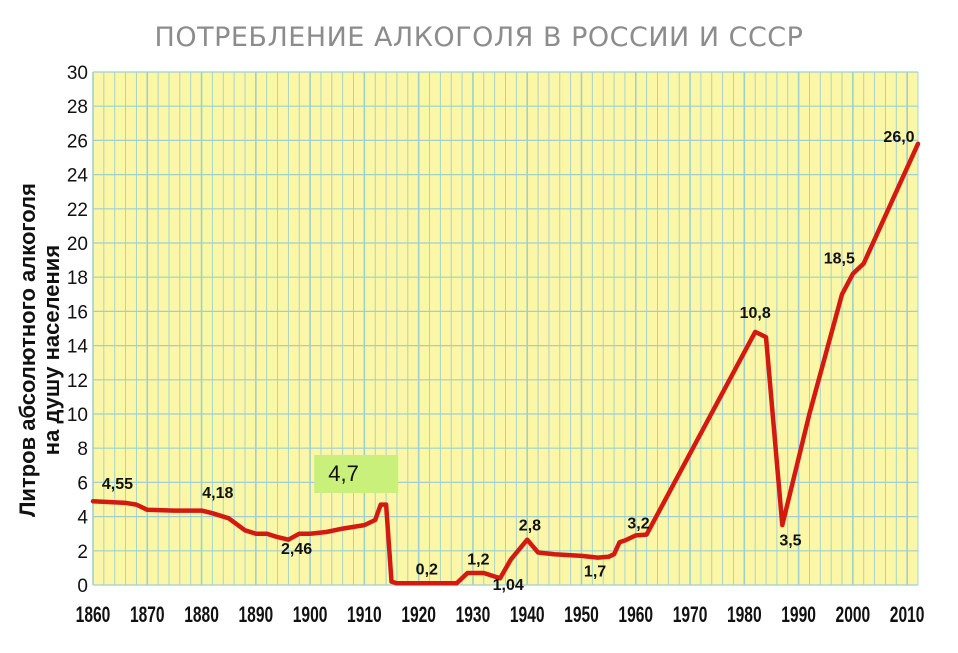 The height and width of the screenshot is (653, 958). Describe the element at coordinates (82, 483) in the screenshot. I see `y-tick-label: 6` at that location.